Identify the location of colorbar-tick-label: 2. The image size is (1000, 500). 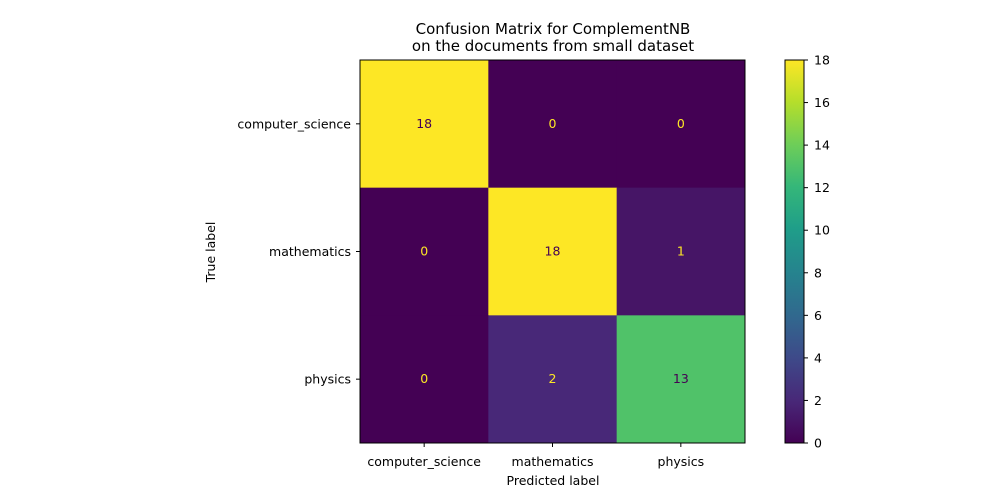
(818, 400).